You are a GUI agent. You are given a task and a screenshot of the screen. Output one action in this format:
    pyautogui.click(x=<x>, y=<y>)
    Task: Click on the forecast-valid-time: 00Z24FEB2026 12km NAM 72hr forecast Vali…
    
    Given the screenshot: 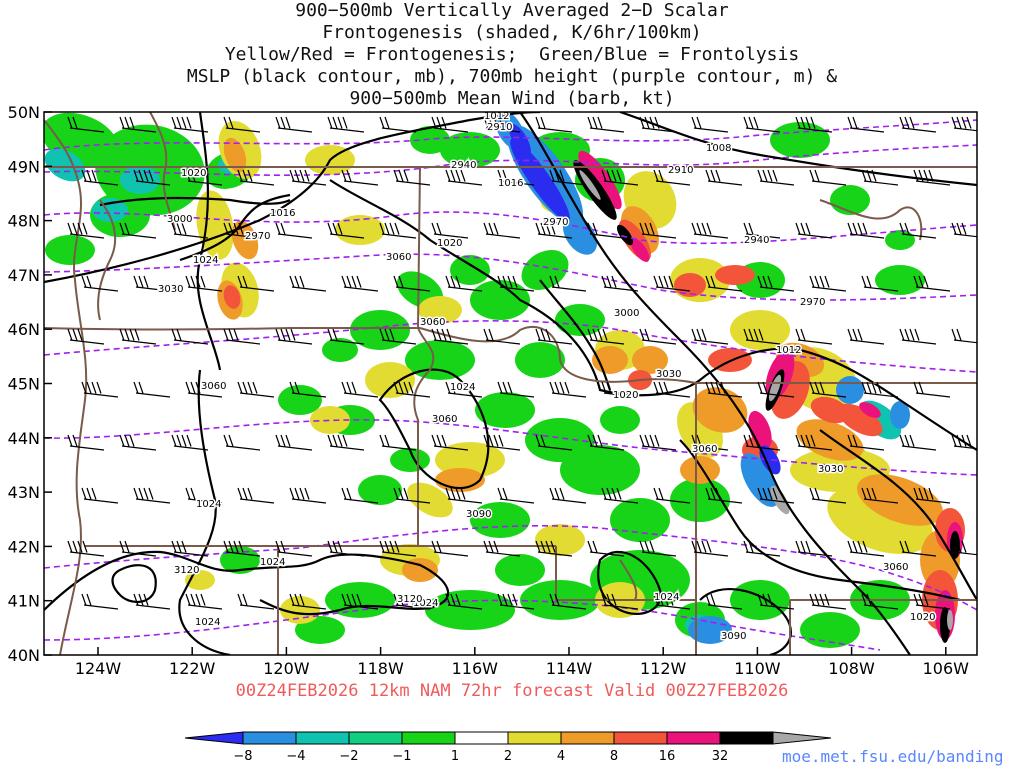 What is the action you would take?
    pyautogui.click(x=512, y=691)
    